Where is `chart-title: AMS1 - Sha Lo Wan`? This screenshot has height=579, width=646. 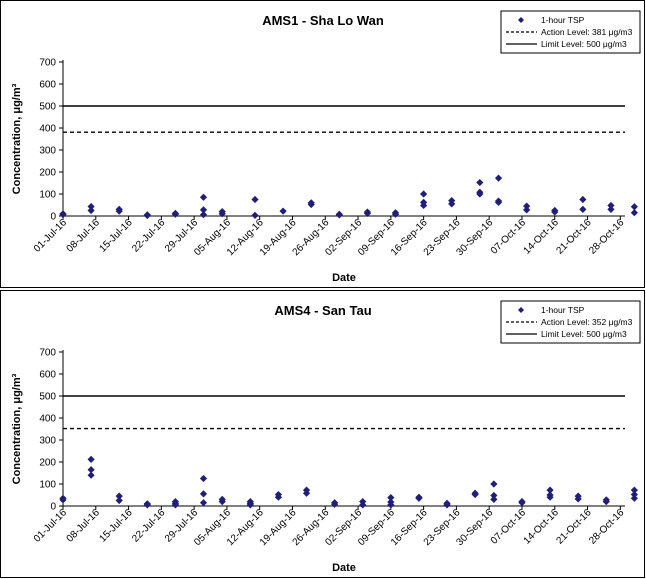 chart-title: AMS1 - Sha Lo Wan is located at coordinates (323, 20).